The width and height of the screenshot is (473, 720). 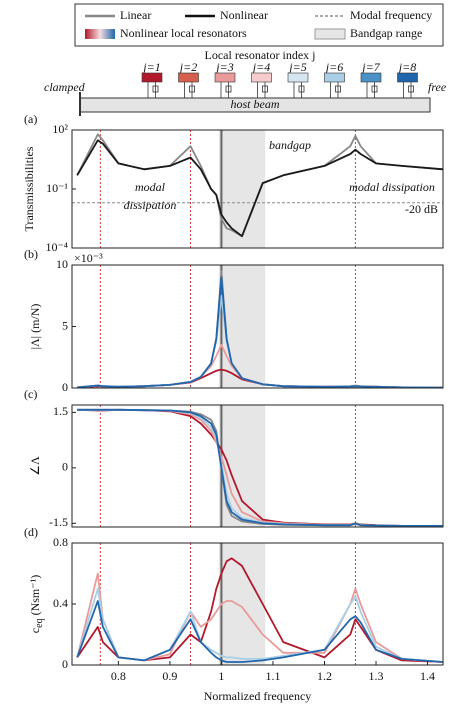 What do you see at coordinates (118, 676) in the screenshot?
I see `x-tick-label: 0.8` at bounding box center [118, 676].